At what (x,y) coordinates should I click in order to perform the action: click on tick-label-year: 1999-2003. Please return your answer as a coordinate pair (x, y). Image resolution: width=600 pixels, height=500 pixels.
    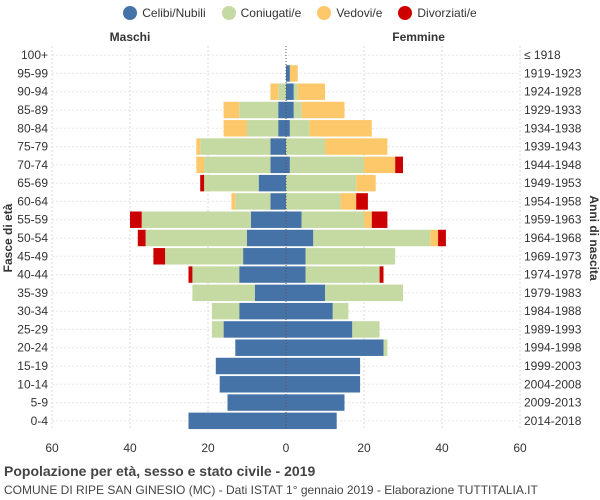
    Looking at the image, I should click on (553, 366).